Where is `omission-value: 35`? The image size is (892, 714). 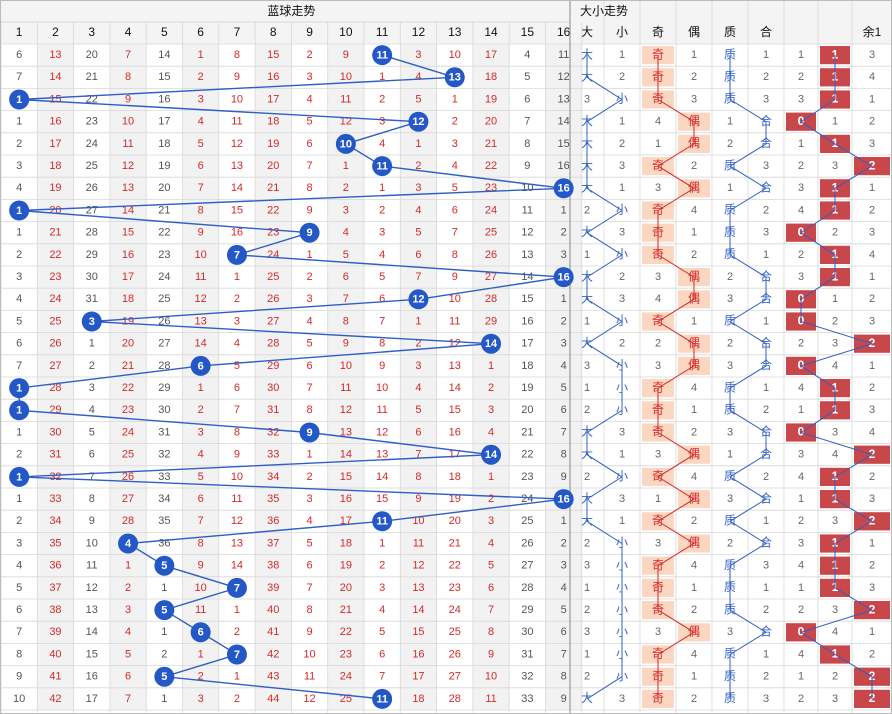
omission-value: 35 is located at coordinates (164, 521).